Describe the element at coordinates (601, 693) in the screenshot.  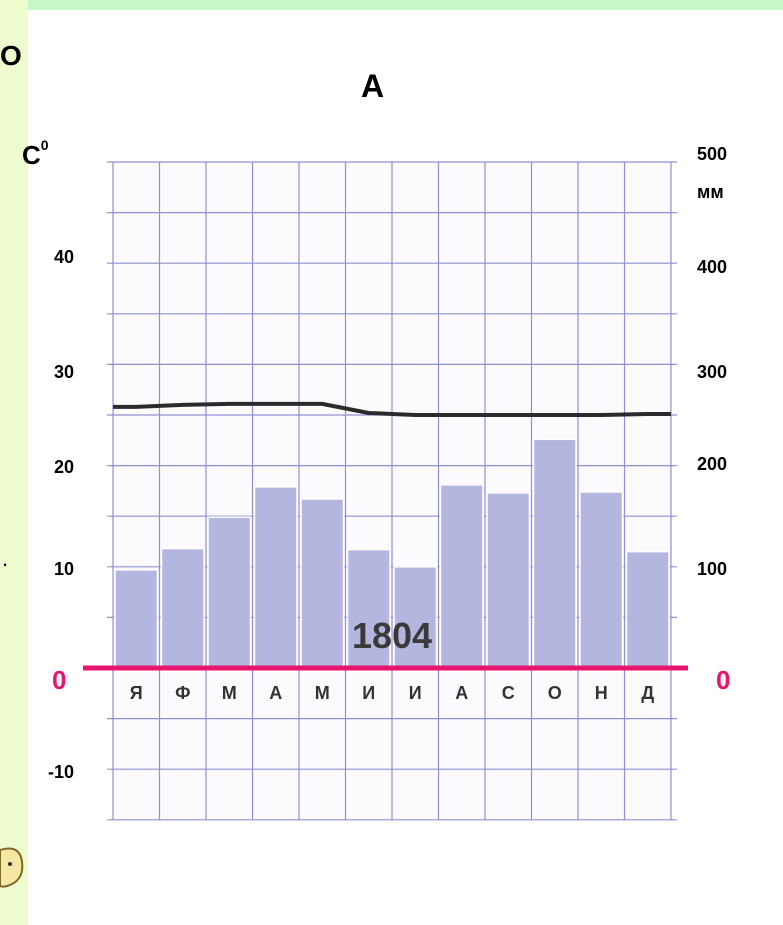
I see `month-label: Н` at that location.